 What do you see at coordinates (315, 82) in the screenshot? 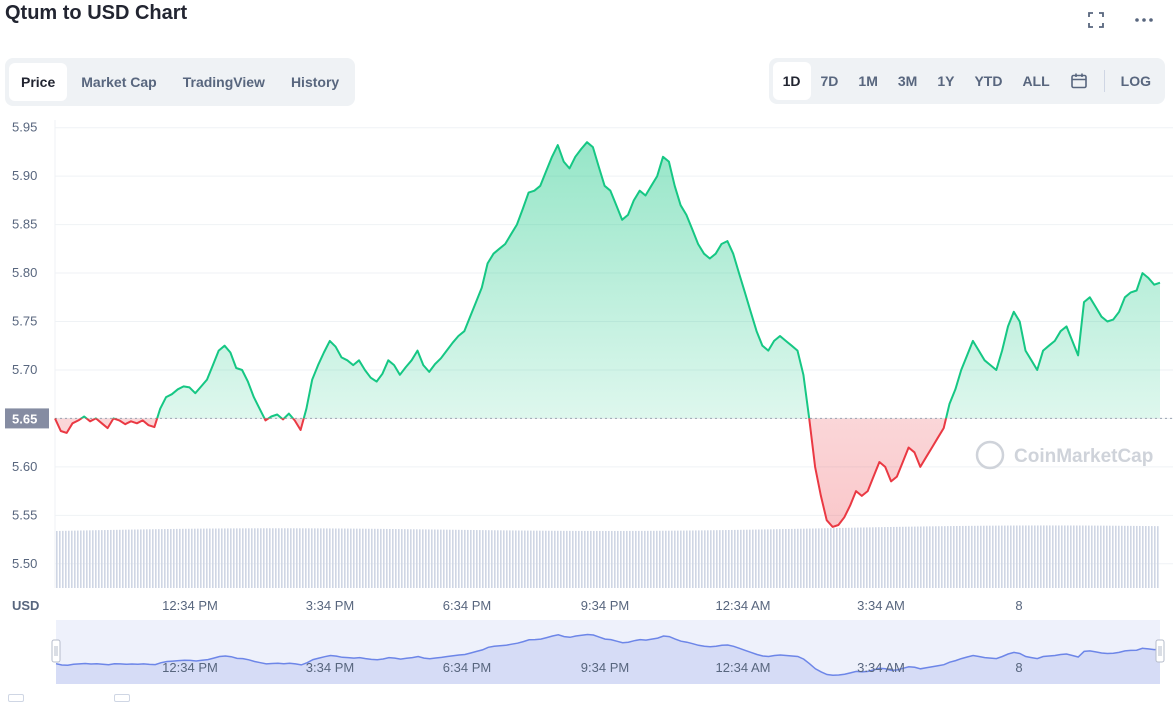
I see `tab-history: History` at bounding box center [315, 82].